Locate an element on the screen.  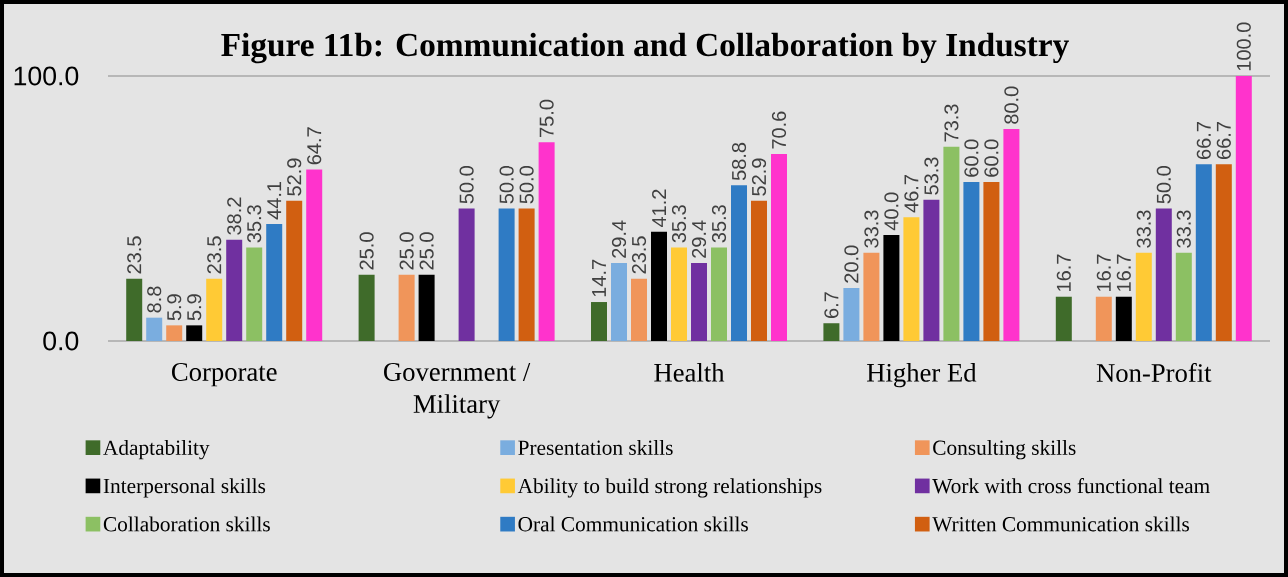
data-label: 46.7 is located at coordinates (911, 194).